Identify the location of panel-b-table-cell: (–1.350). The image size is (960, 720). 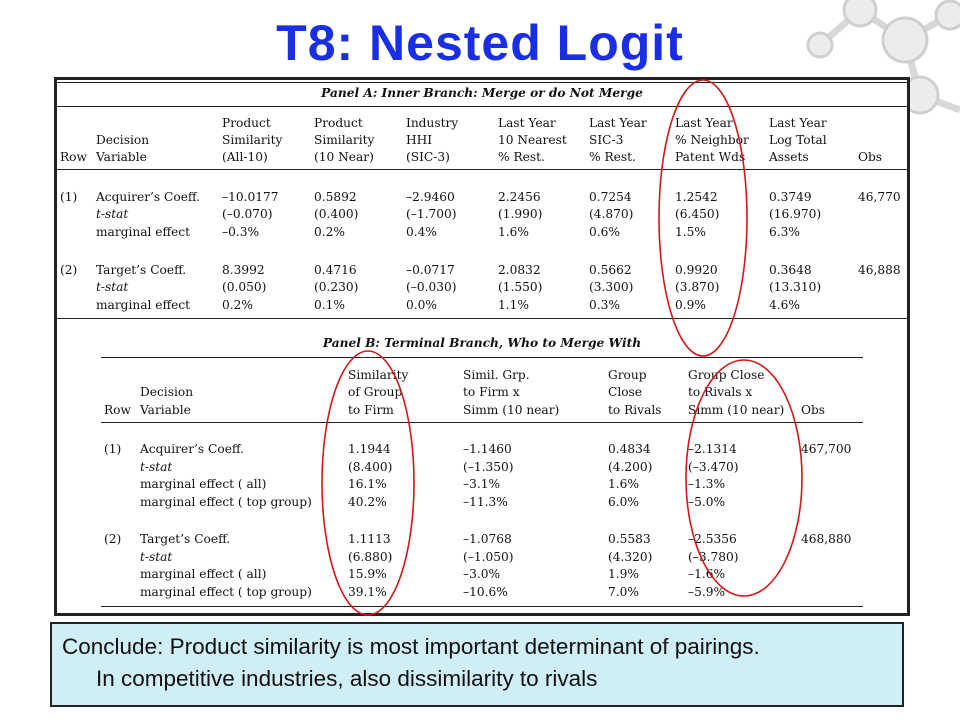
(488, 467).